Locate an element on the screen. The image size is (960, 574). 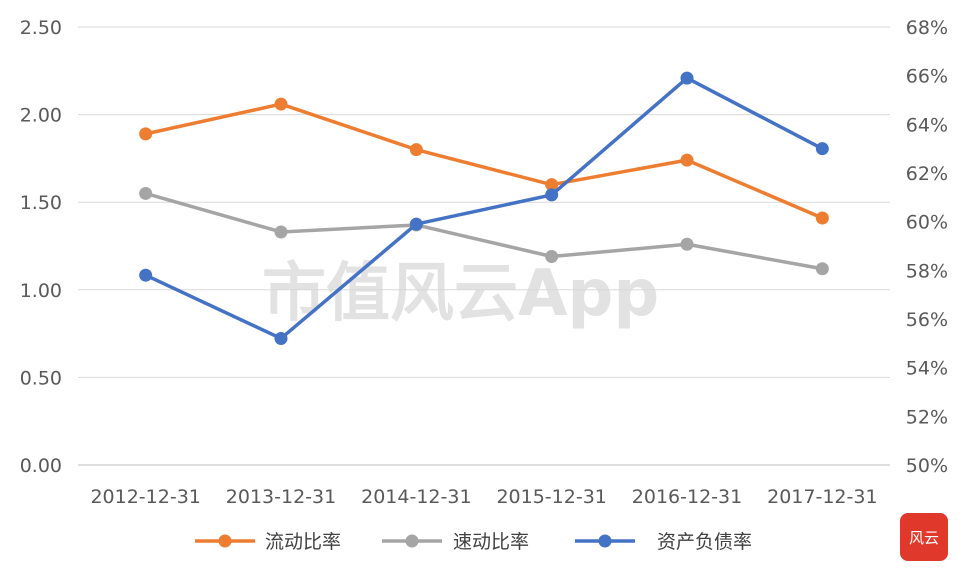
left-tick-label: 1.00 is located at coordinates (41, 291).